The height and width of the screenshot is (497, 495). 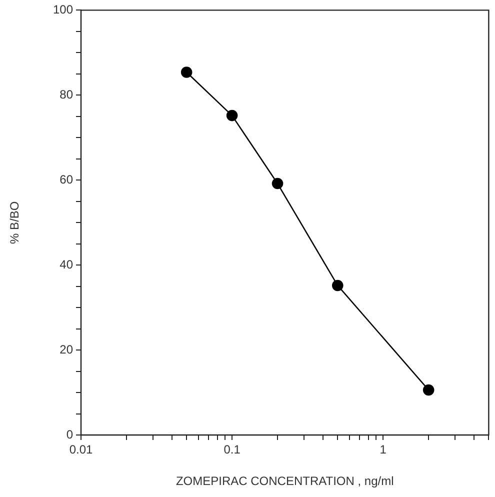 What do you see at coordinates (383, 449) in the screenshot?
I see `x-tick-label: 1` at bounding box center [383, 449].